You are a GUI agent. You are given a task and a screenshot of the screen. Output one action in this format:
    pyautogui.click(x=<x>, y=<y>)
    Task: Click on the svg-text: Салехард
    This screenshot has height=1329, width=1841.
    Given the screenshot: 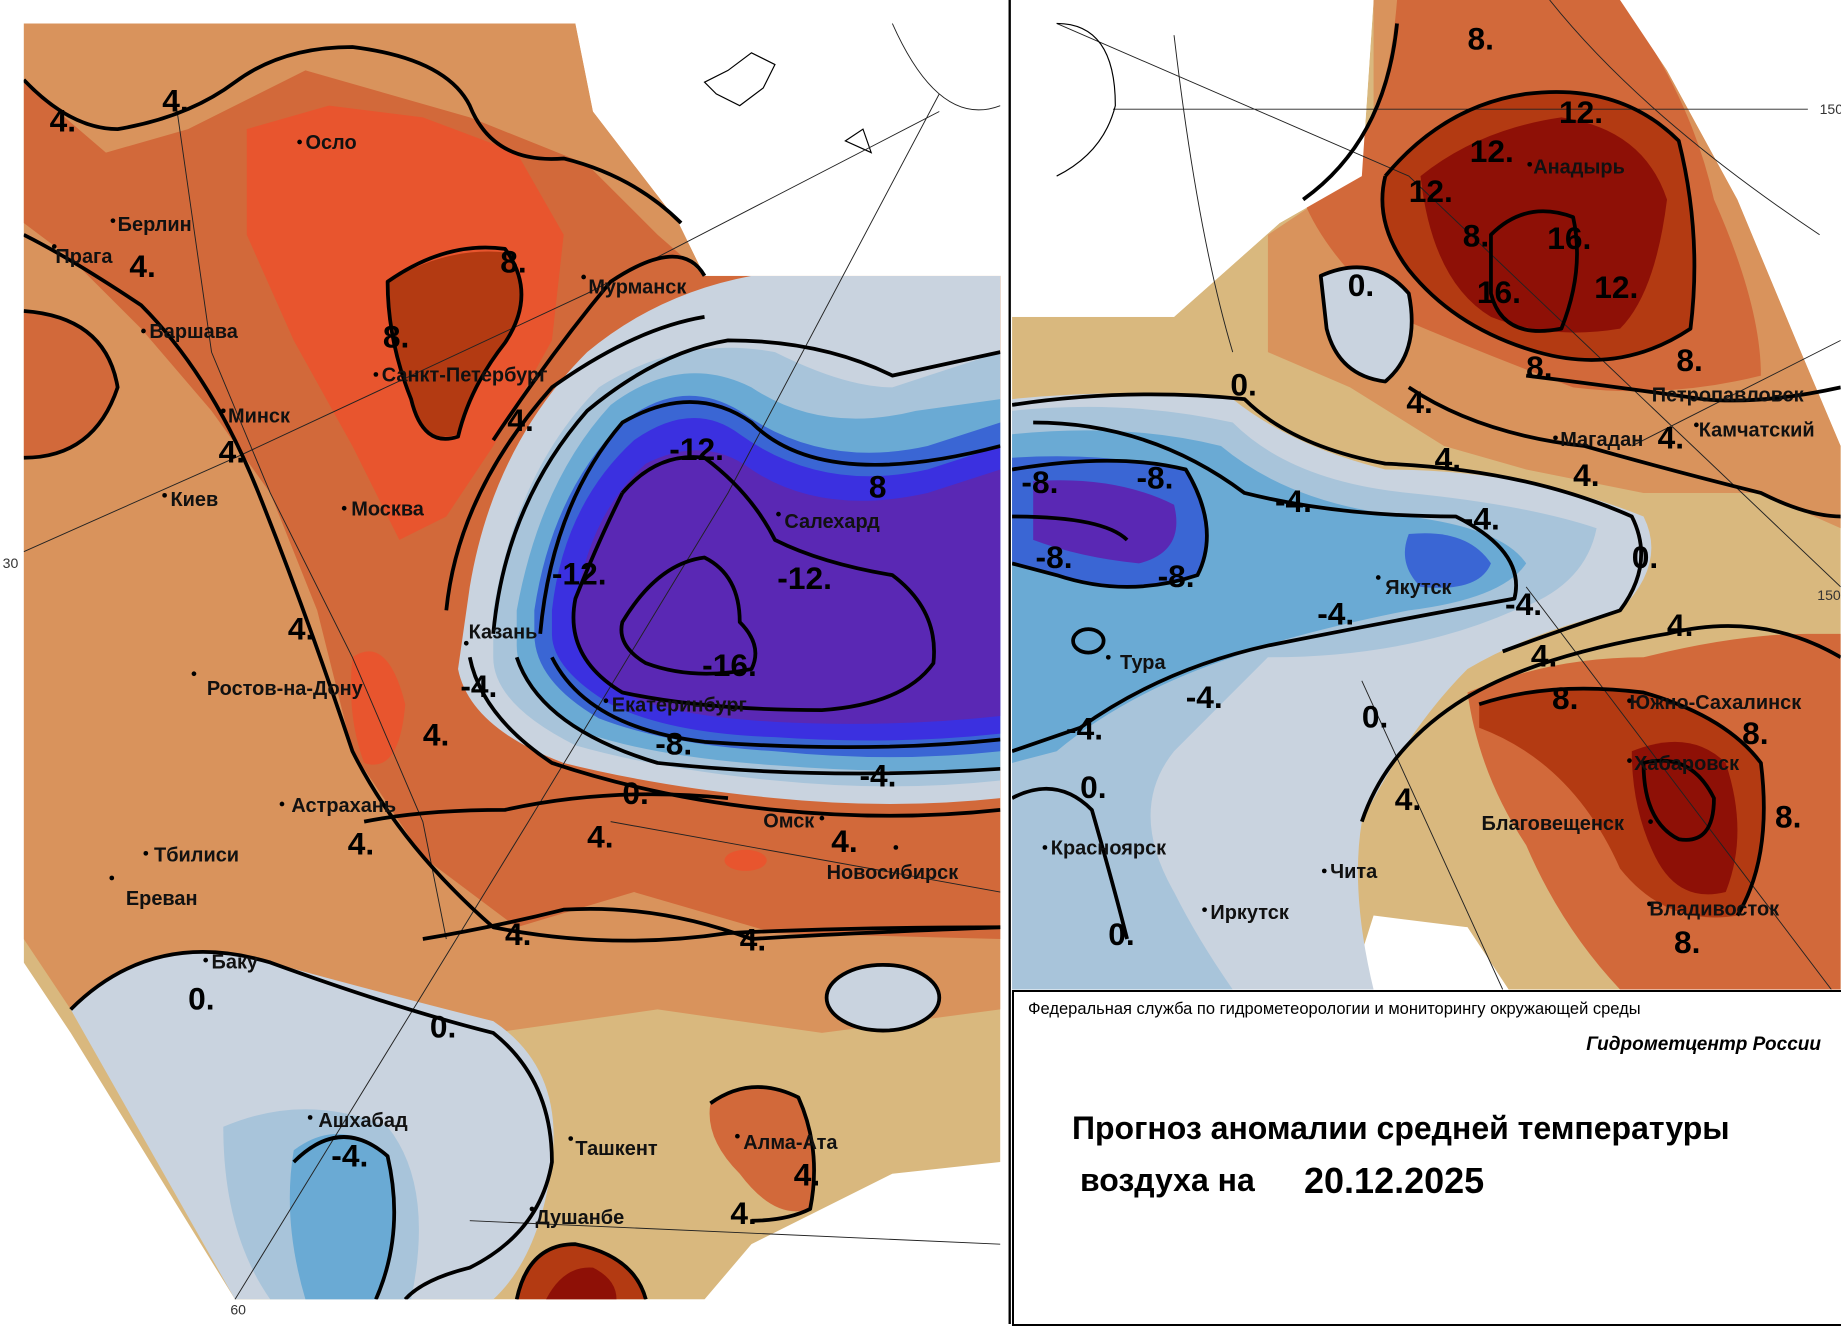 What is the action you would take?
    pyautogui.click(x=832, y=522)
    